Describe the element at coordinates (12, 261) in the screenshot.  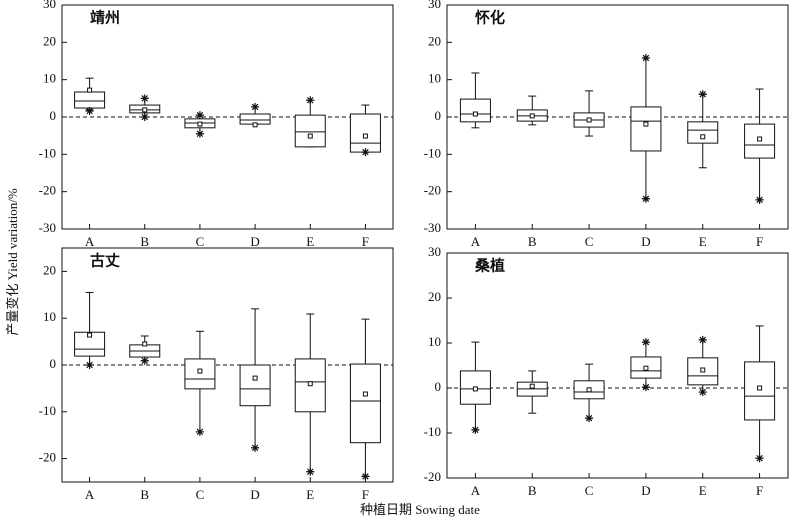
I see `y-axis-label: 产量变化 Yield variation/%` at that location.